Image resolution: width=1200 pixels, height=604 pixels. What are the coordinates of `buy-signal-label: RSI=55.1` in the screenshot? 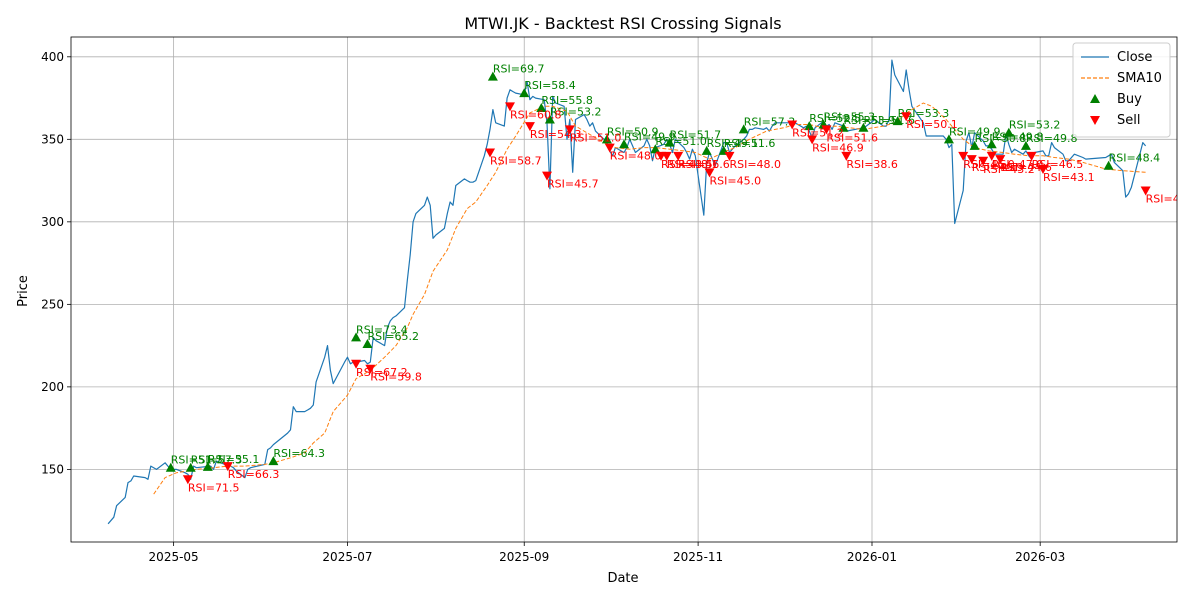 It's located at (234, 459).